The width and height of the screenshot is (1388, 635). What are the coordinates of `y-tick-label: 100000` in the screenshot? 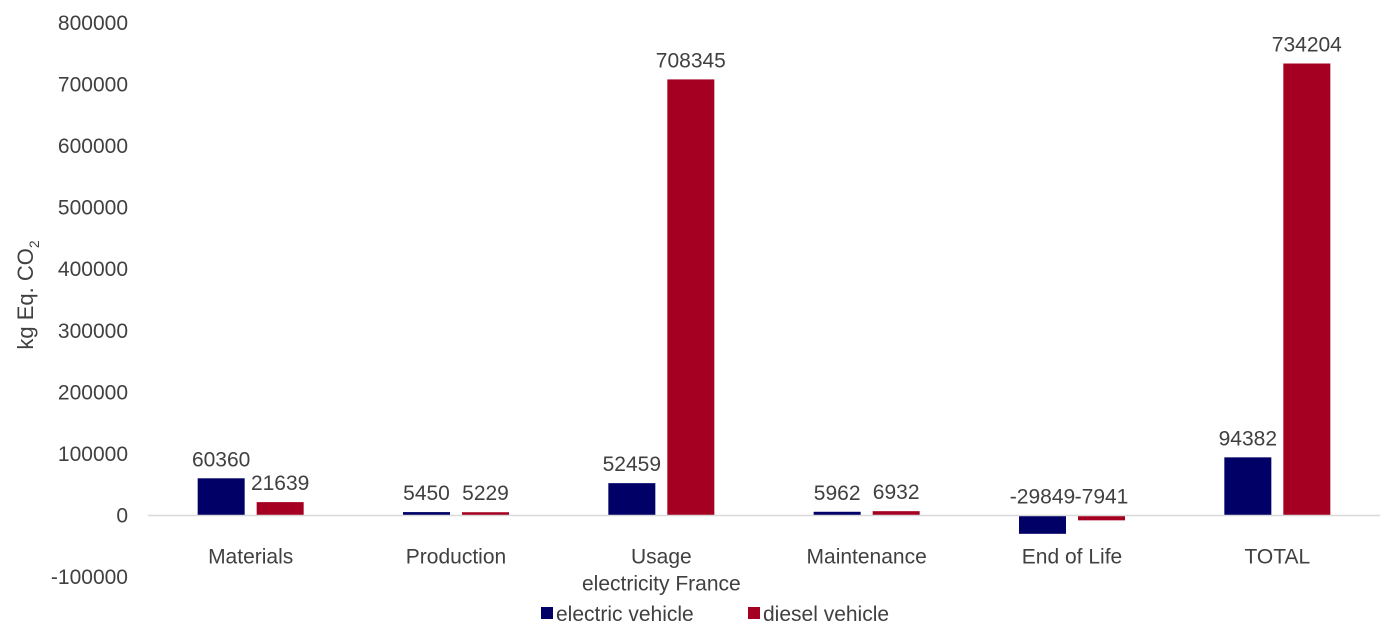 It's located at (93, 454).